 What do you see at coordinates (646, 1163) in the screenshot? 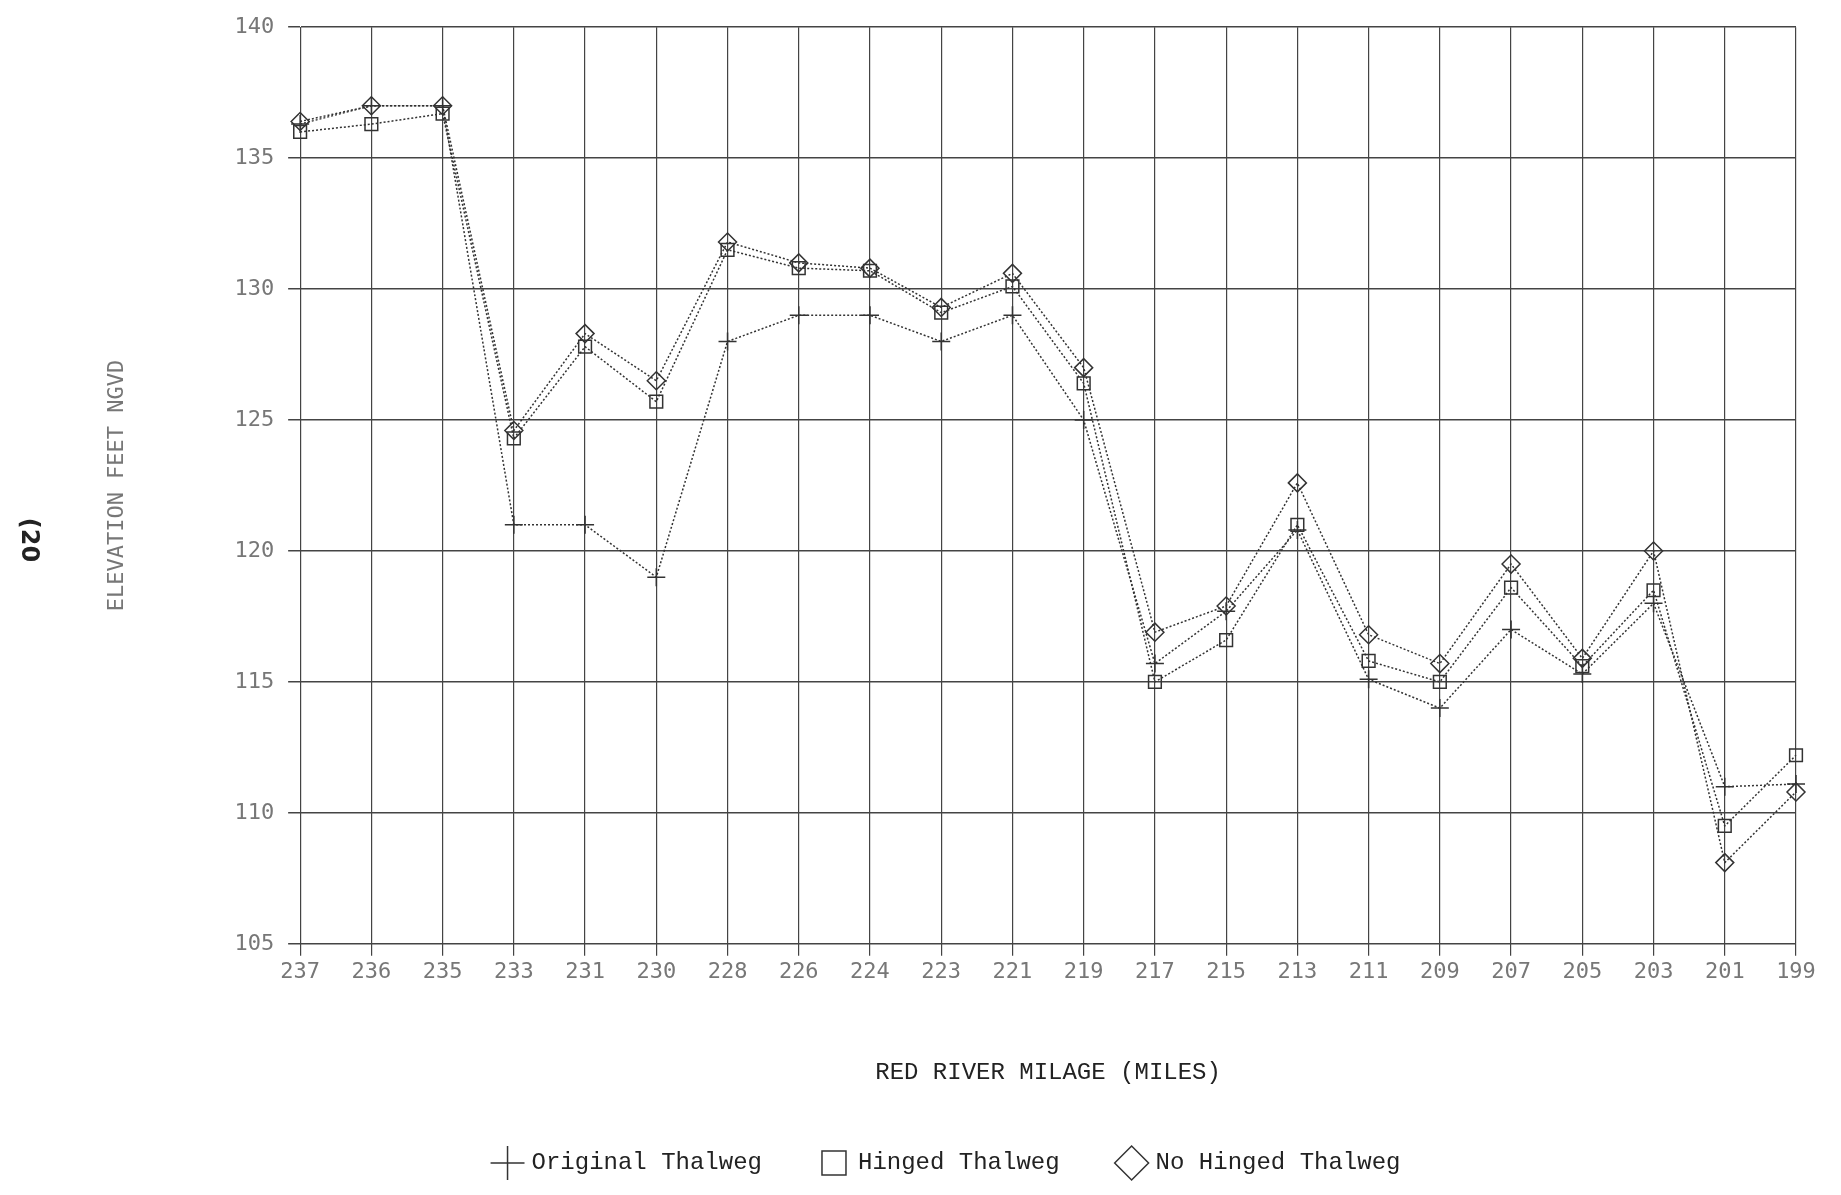
I see `legend-label: Original Thalweg` at bounding box center [646, 1163].